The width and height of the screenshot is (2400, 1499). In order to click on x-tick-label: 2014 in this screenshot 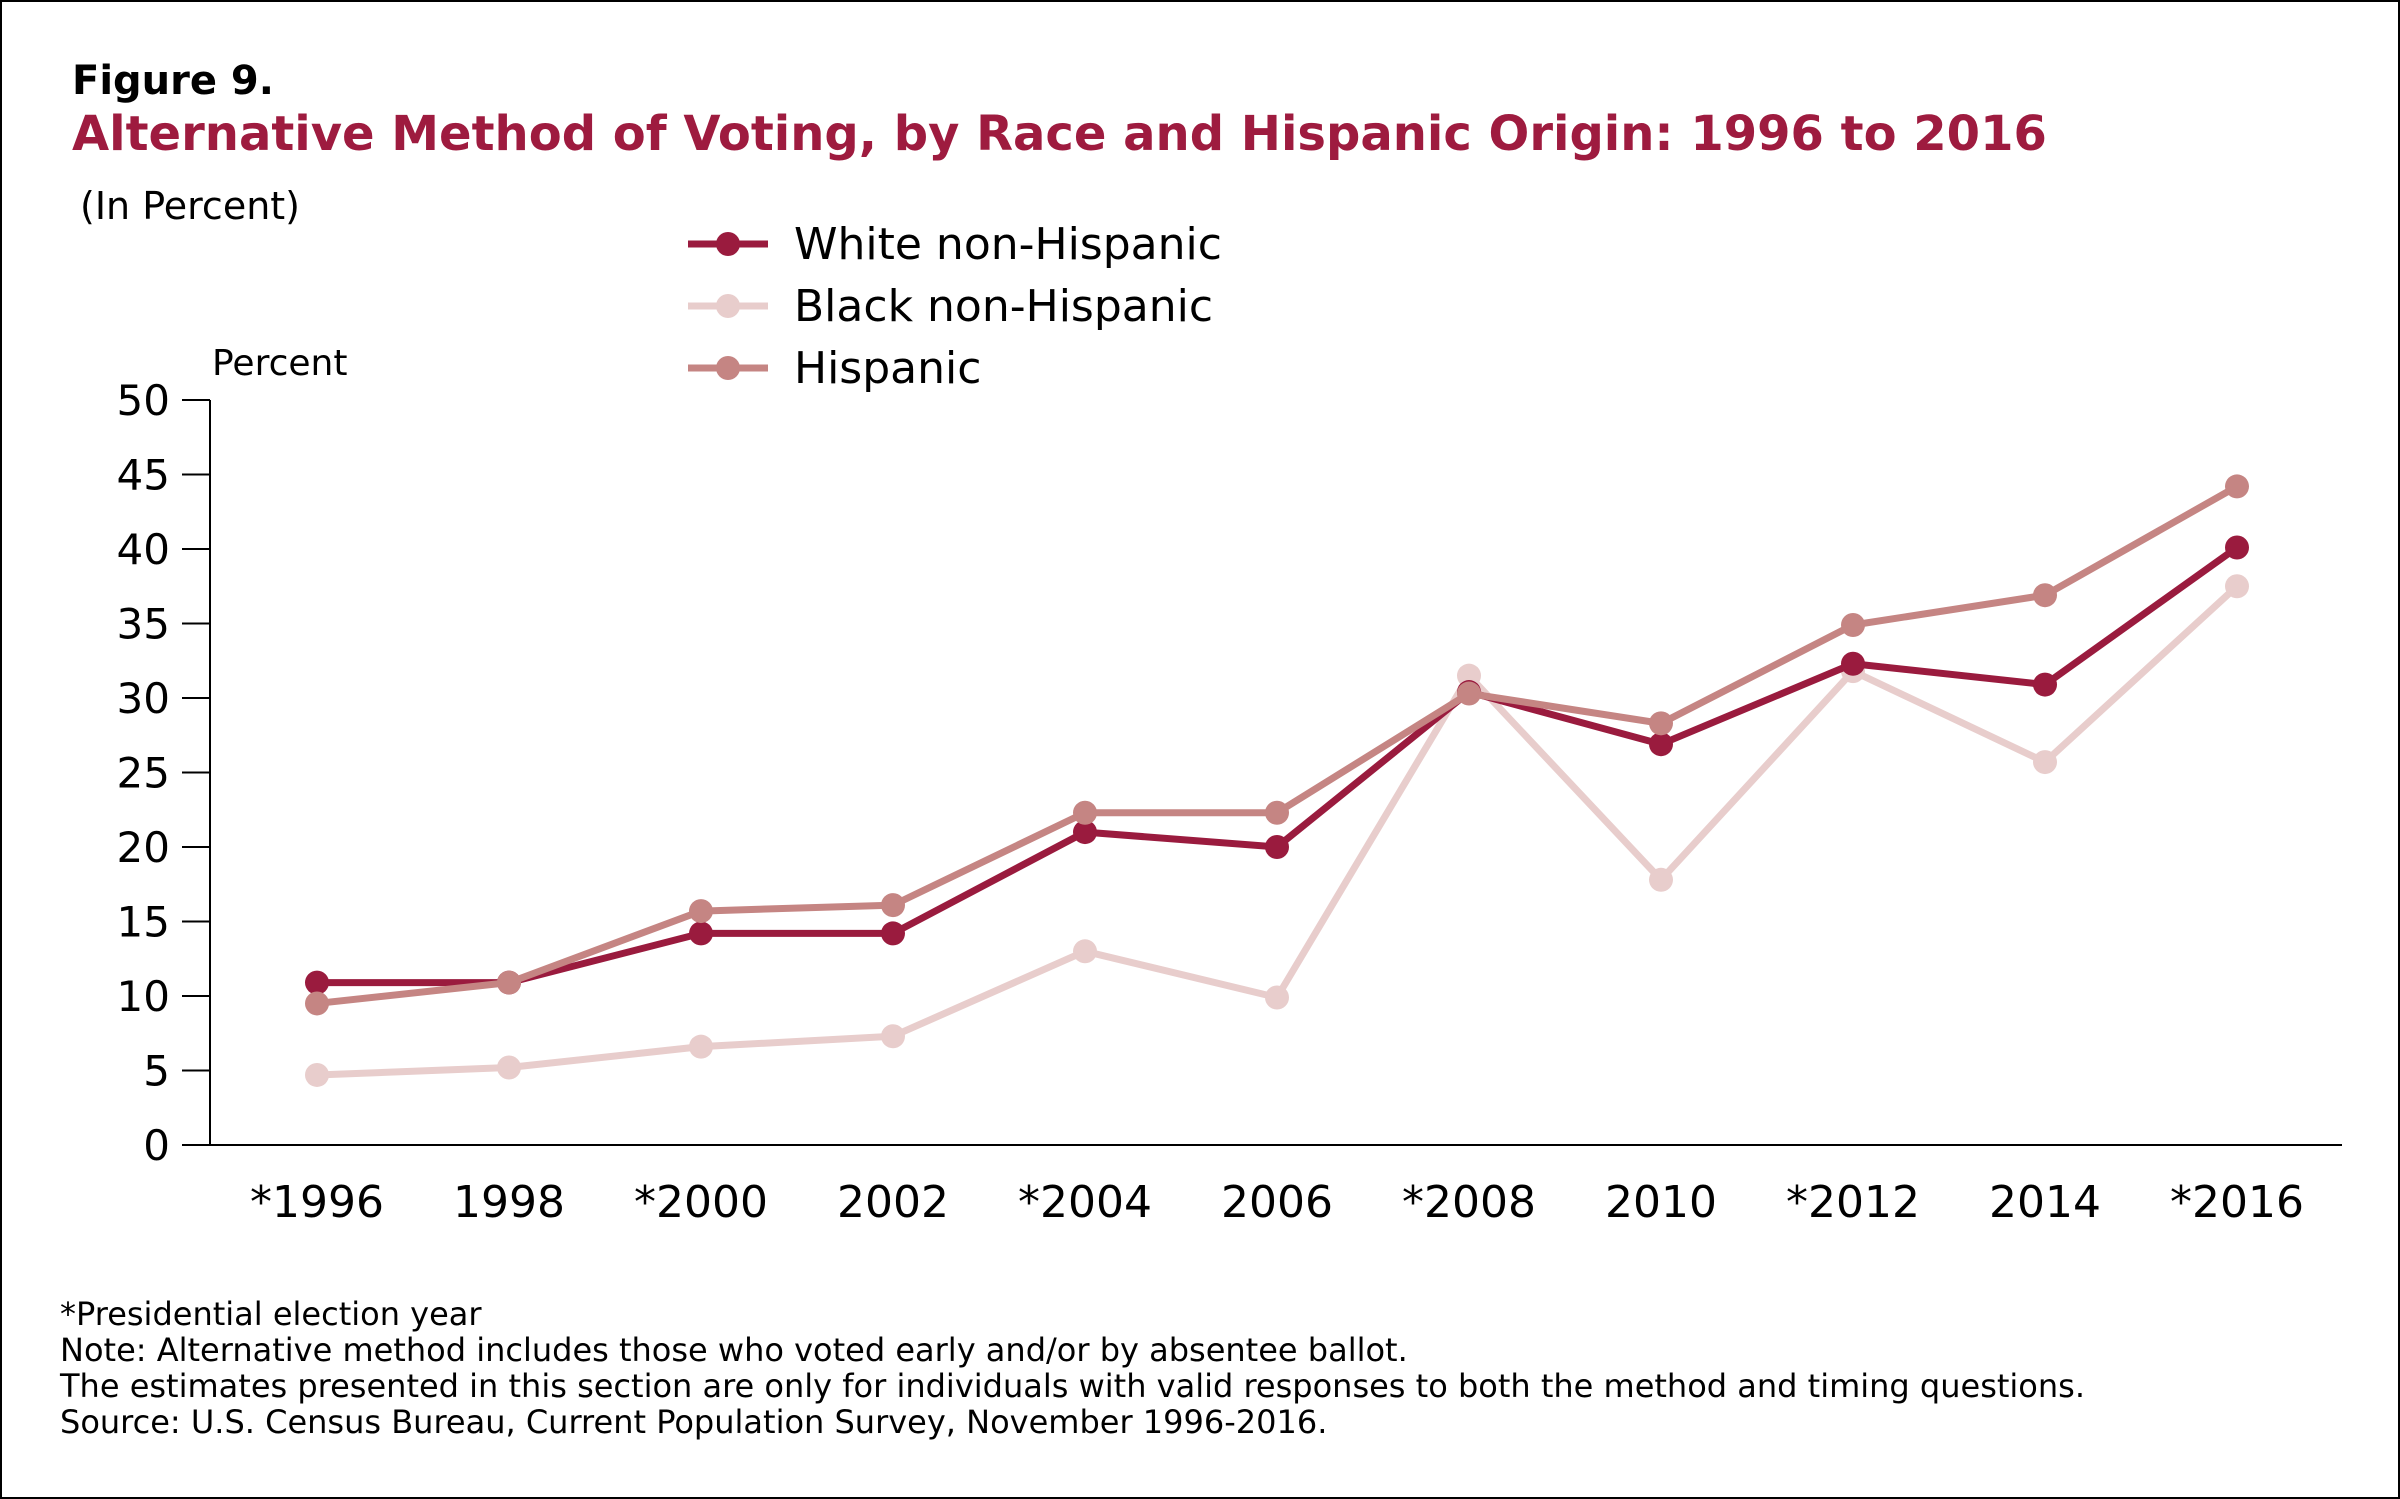, I will do `click(2045, 1202)`.